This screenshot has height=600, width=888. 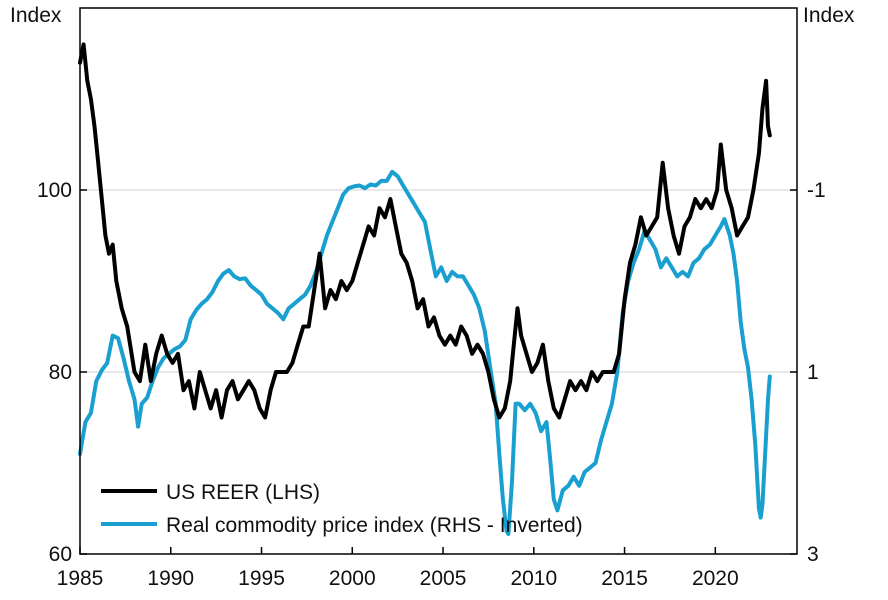 I want to click on y-left-tick-label-0: 60, so click(x=60, y=554).